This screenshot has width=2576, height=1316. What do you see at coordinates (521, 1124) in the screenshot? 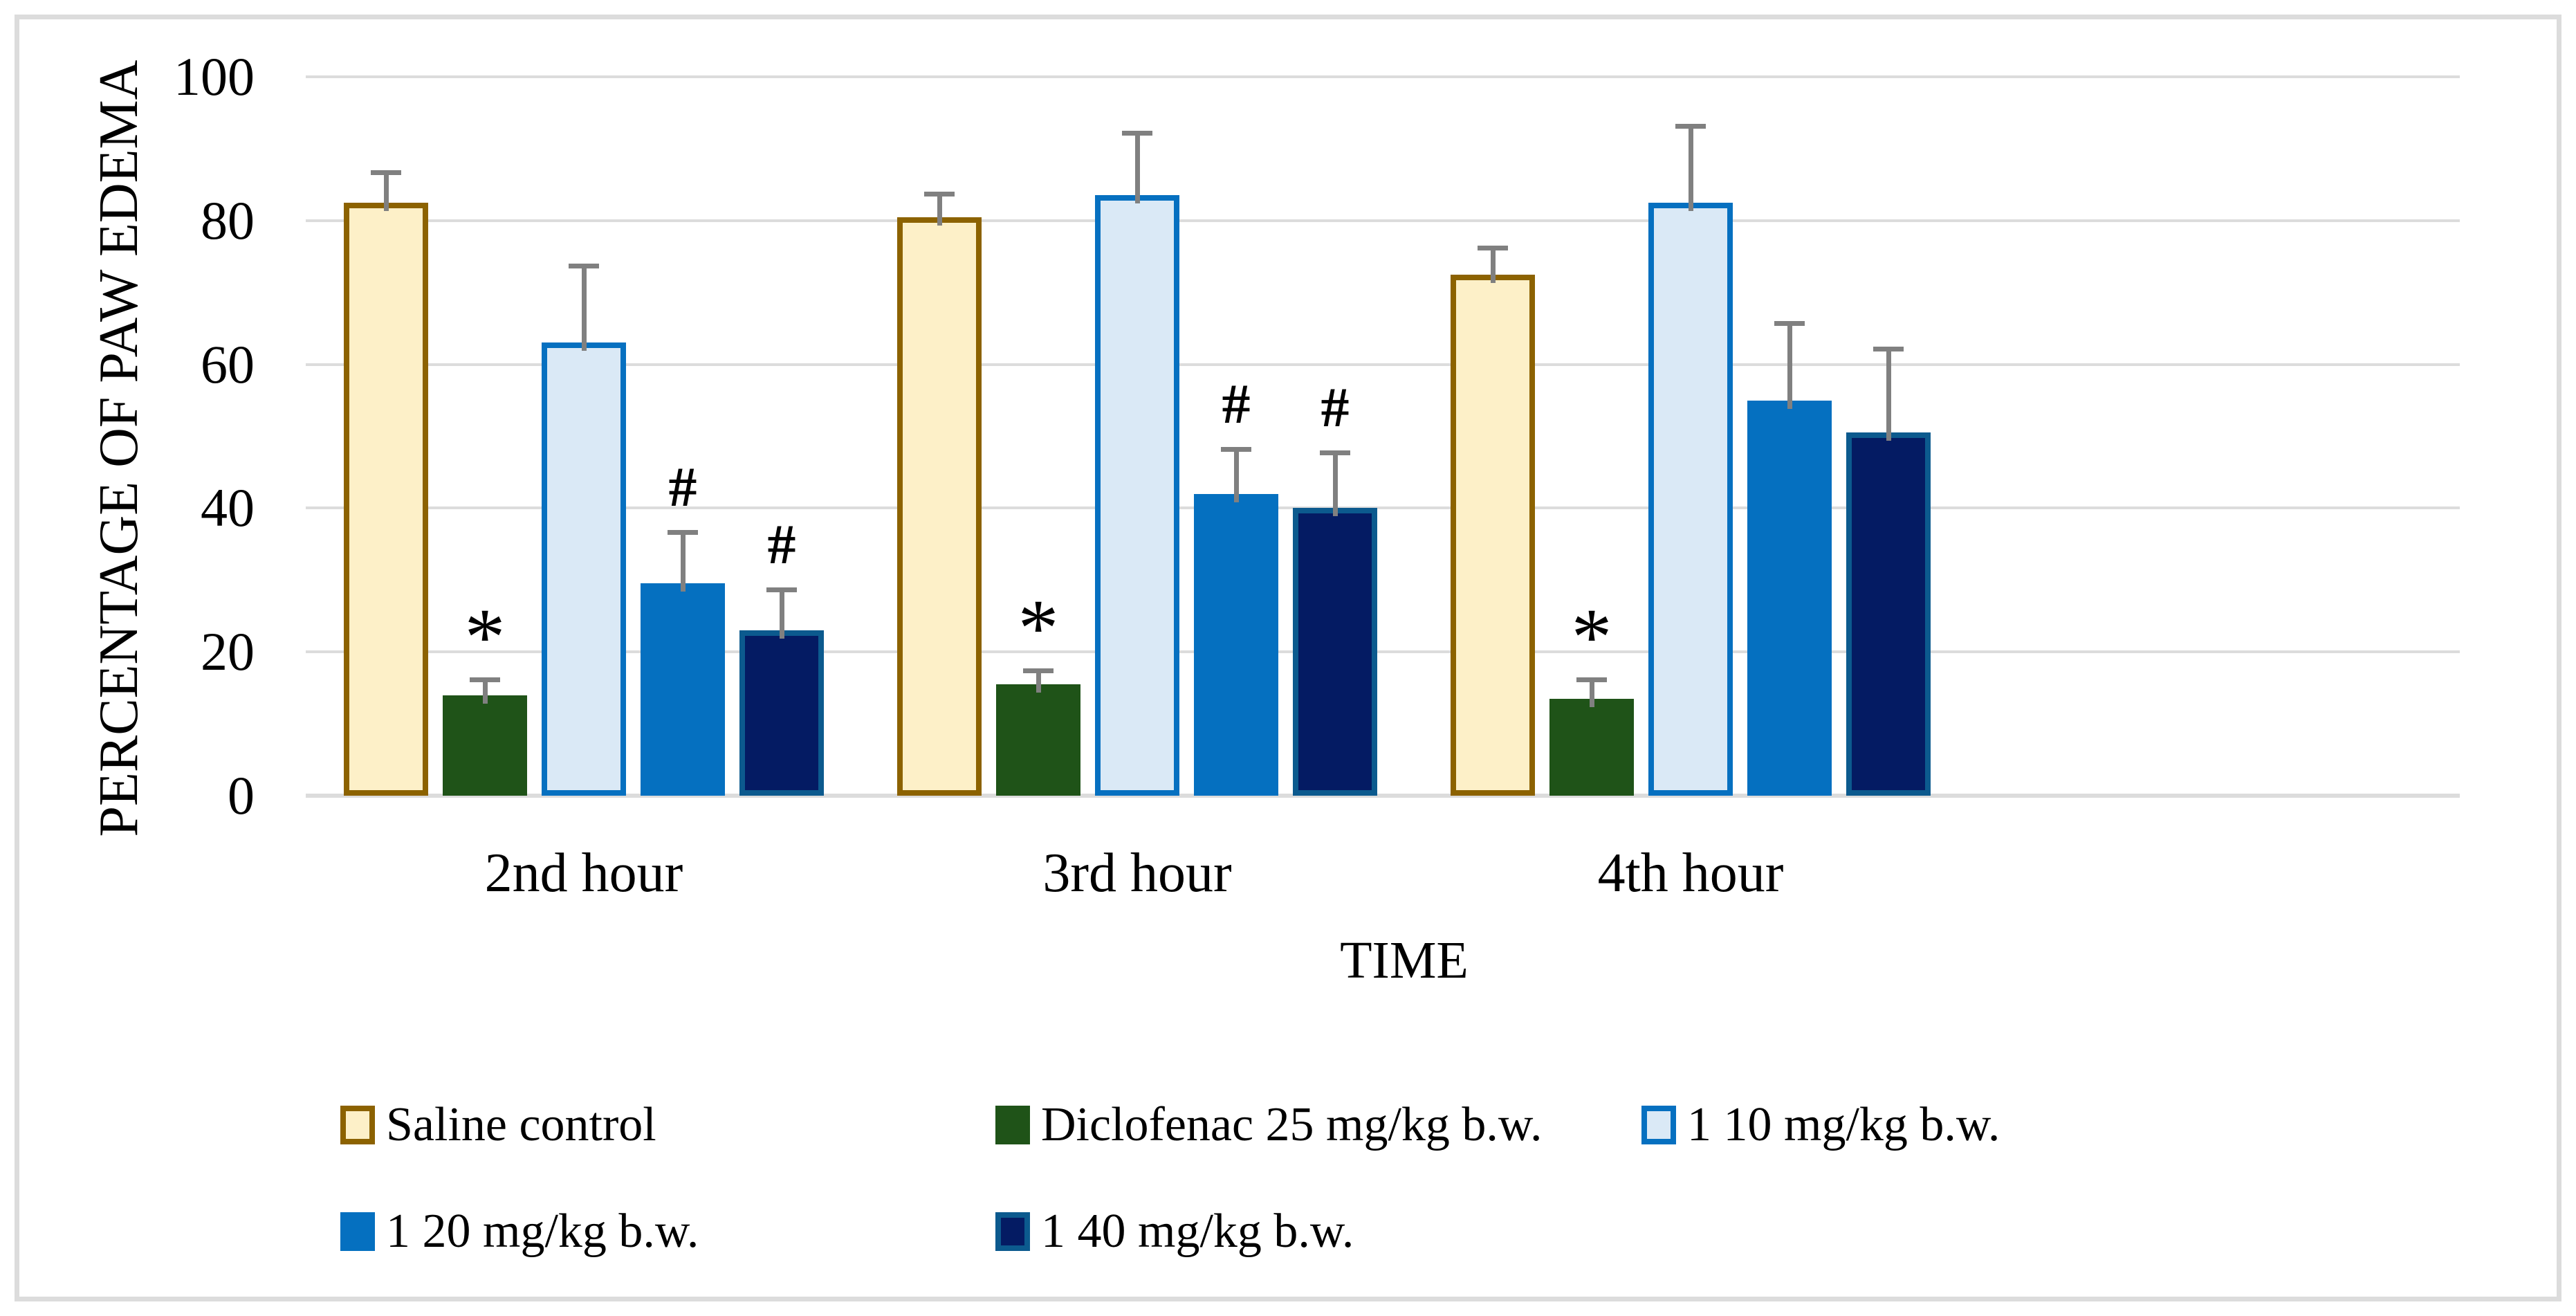
I see `legend-label-saline-control: Saline control` at bounding box center [521, 1124].